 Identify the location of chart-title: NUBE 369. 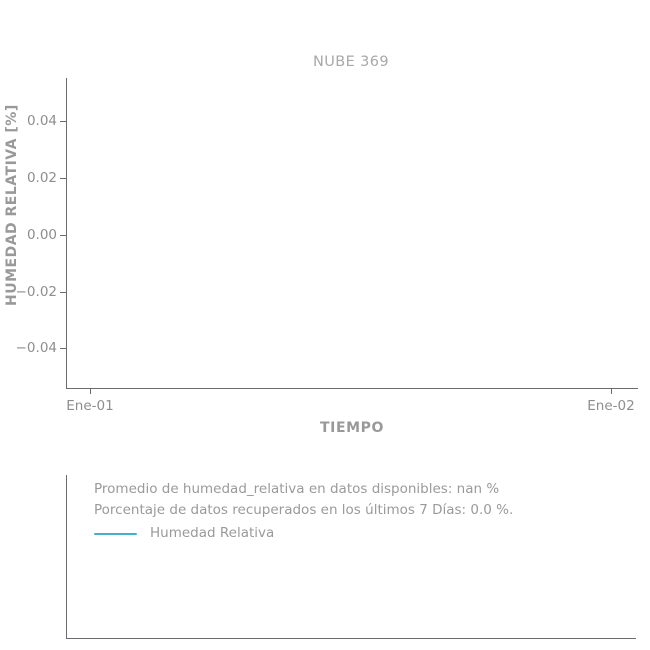
(351, 62).